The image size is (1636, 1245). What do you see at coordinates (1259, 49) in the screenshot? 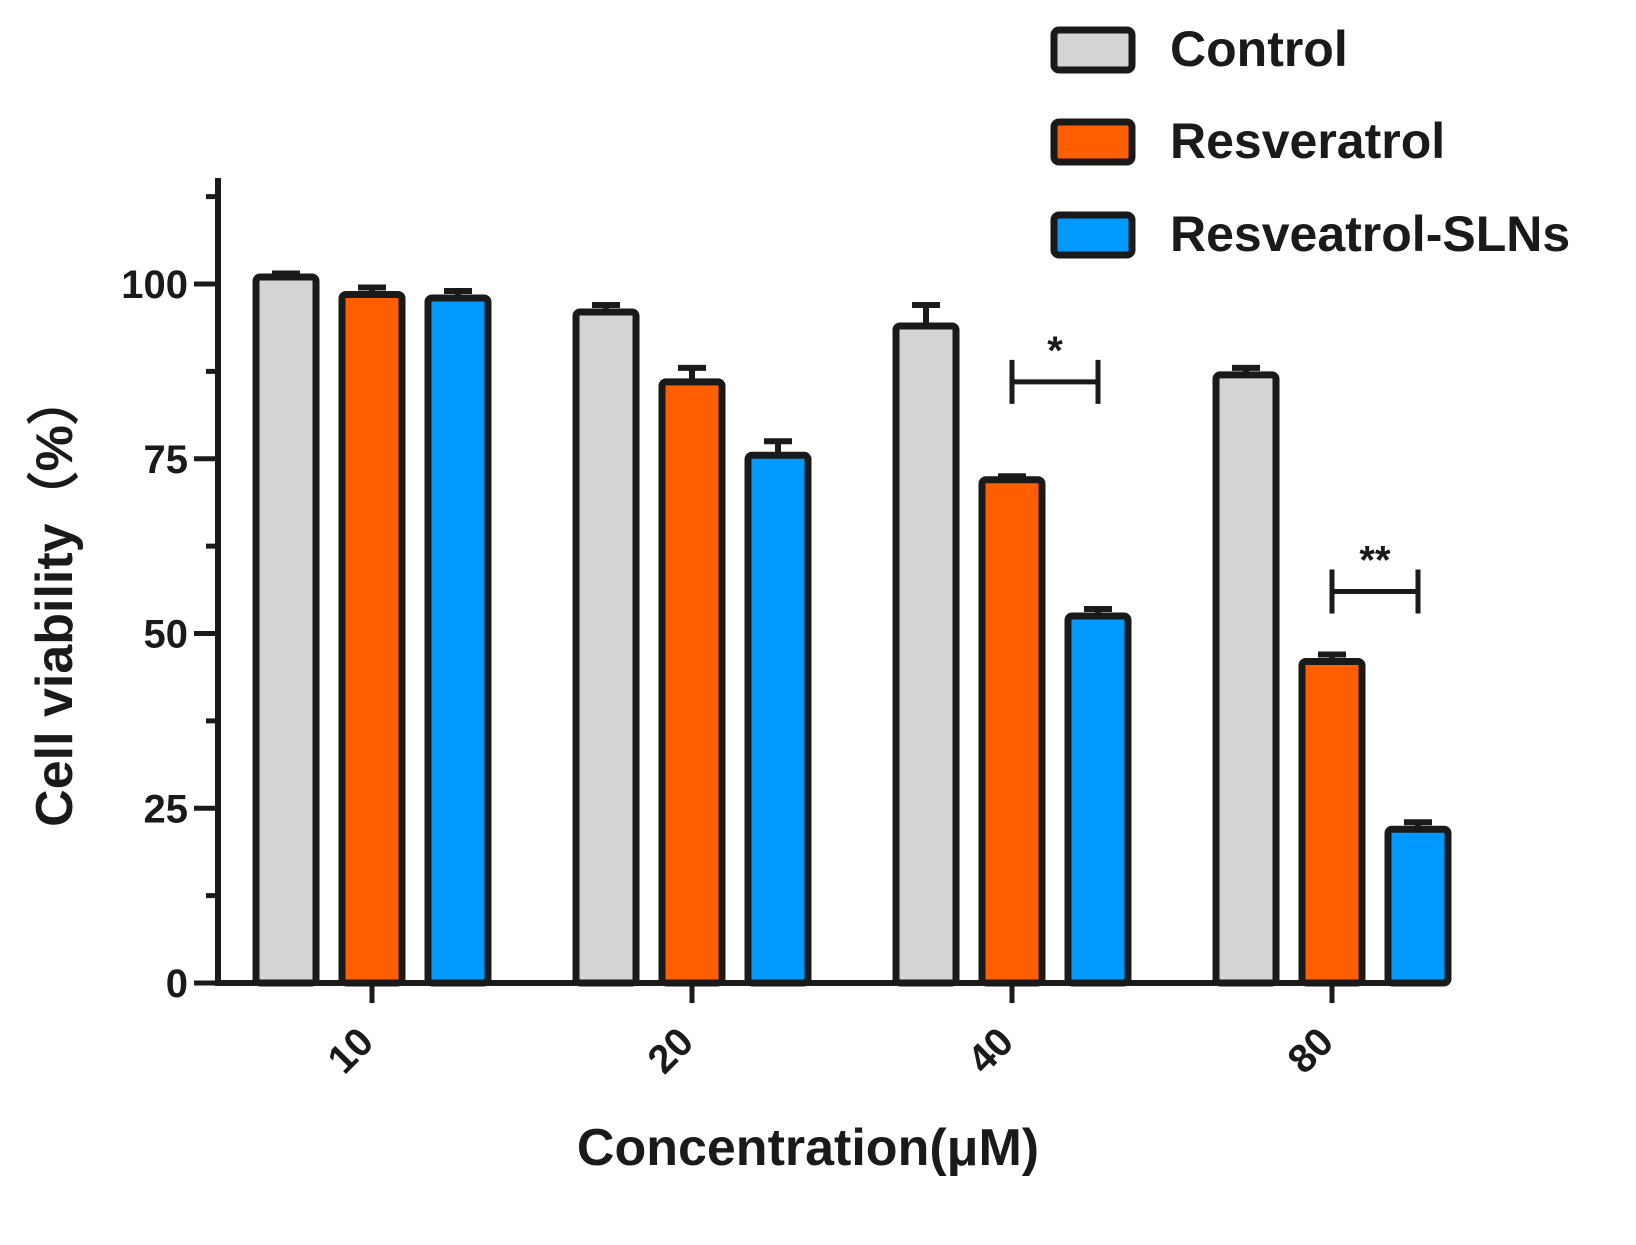
I see `legend-label: Control` at bounding box center [1259, 49].